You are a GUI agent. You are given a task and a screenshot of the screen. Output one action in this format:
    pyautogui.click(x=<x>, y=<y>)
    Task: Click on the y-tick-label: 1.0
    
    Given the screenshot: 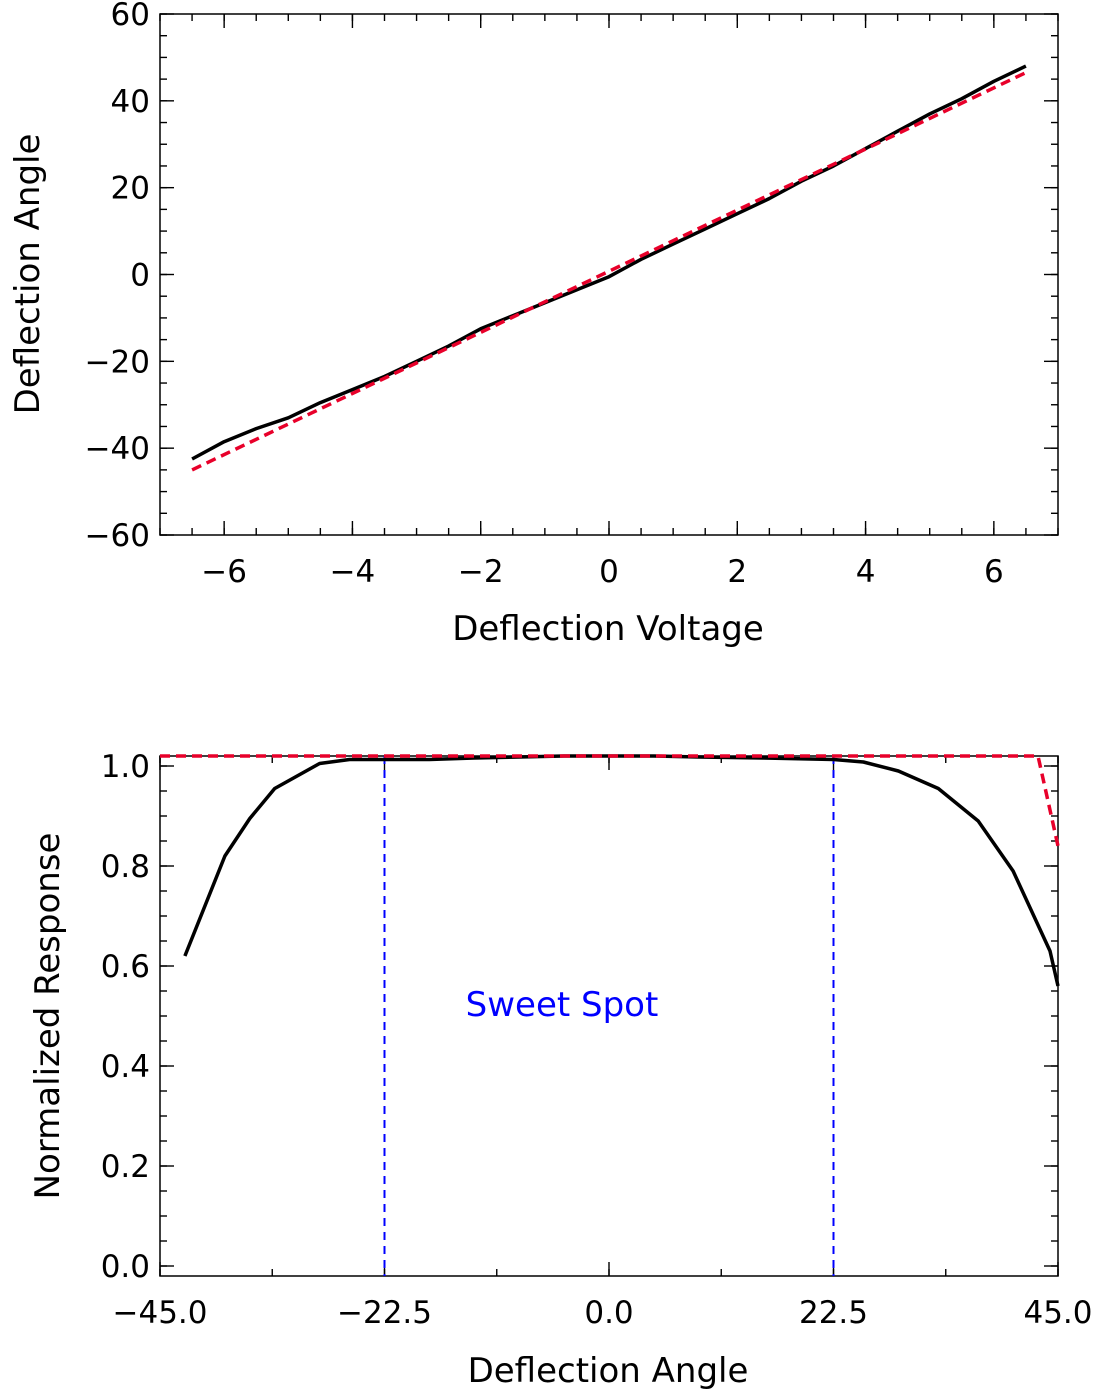 What is the action you would take?
    pyautogui.click(x=125, y=767)
    